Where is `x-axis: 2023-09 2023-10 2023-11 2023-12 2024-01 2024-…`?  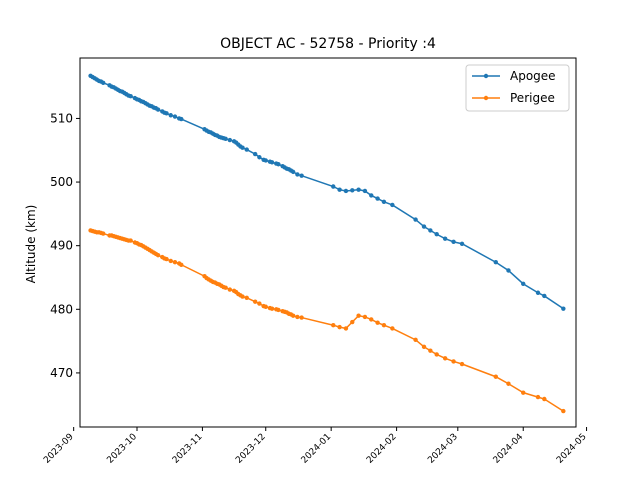 x-axis: 2023-09 2023-10 2023-11 2023-12 2024-01 2024-… is located at coordinates (315, 446).